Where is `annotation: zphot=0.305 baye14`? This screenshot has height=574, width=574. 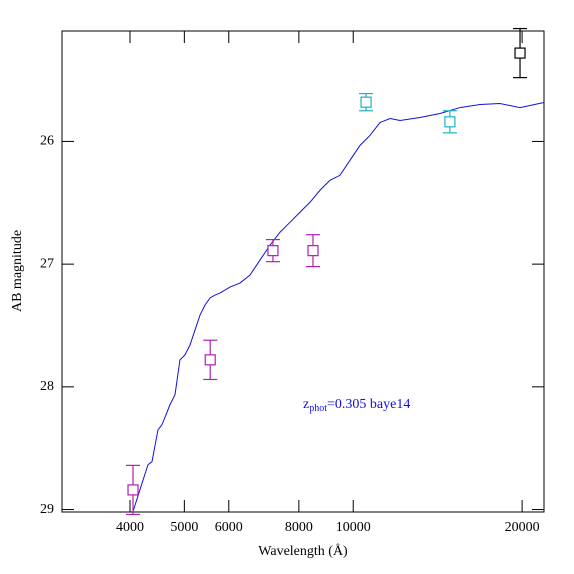
annotation: zphot=0.305 baye14 is located at coordinates (356, 405).